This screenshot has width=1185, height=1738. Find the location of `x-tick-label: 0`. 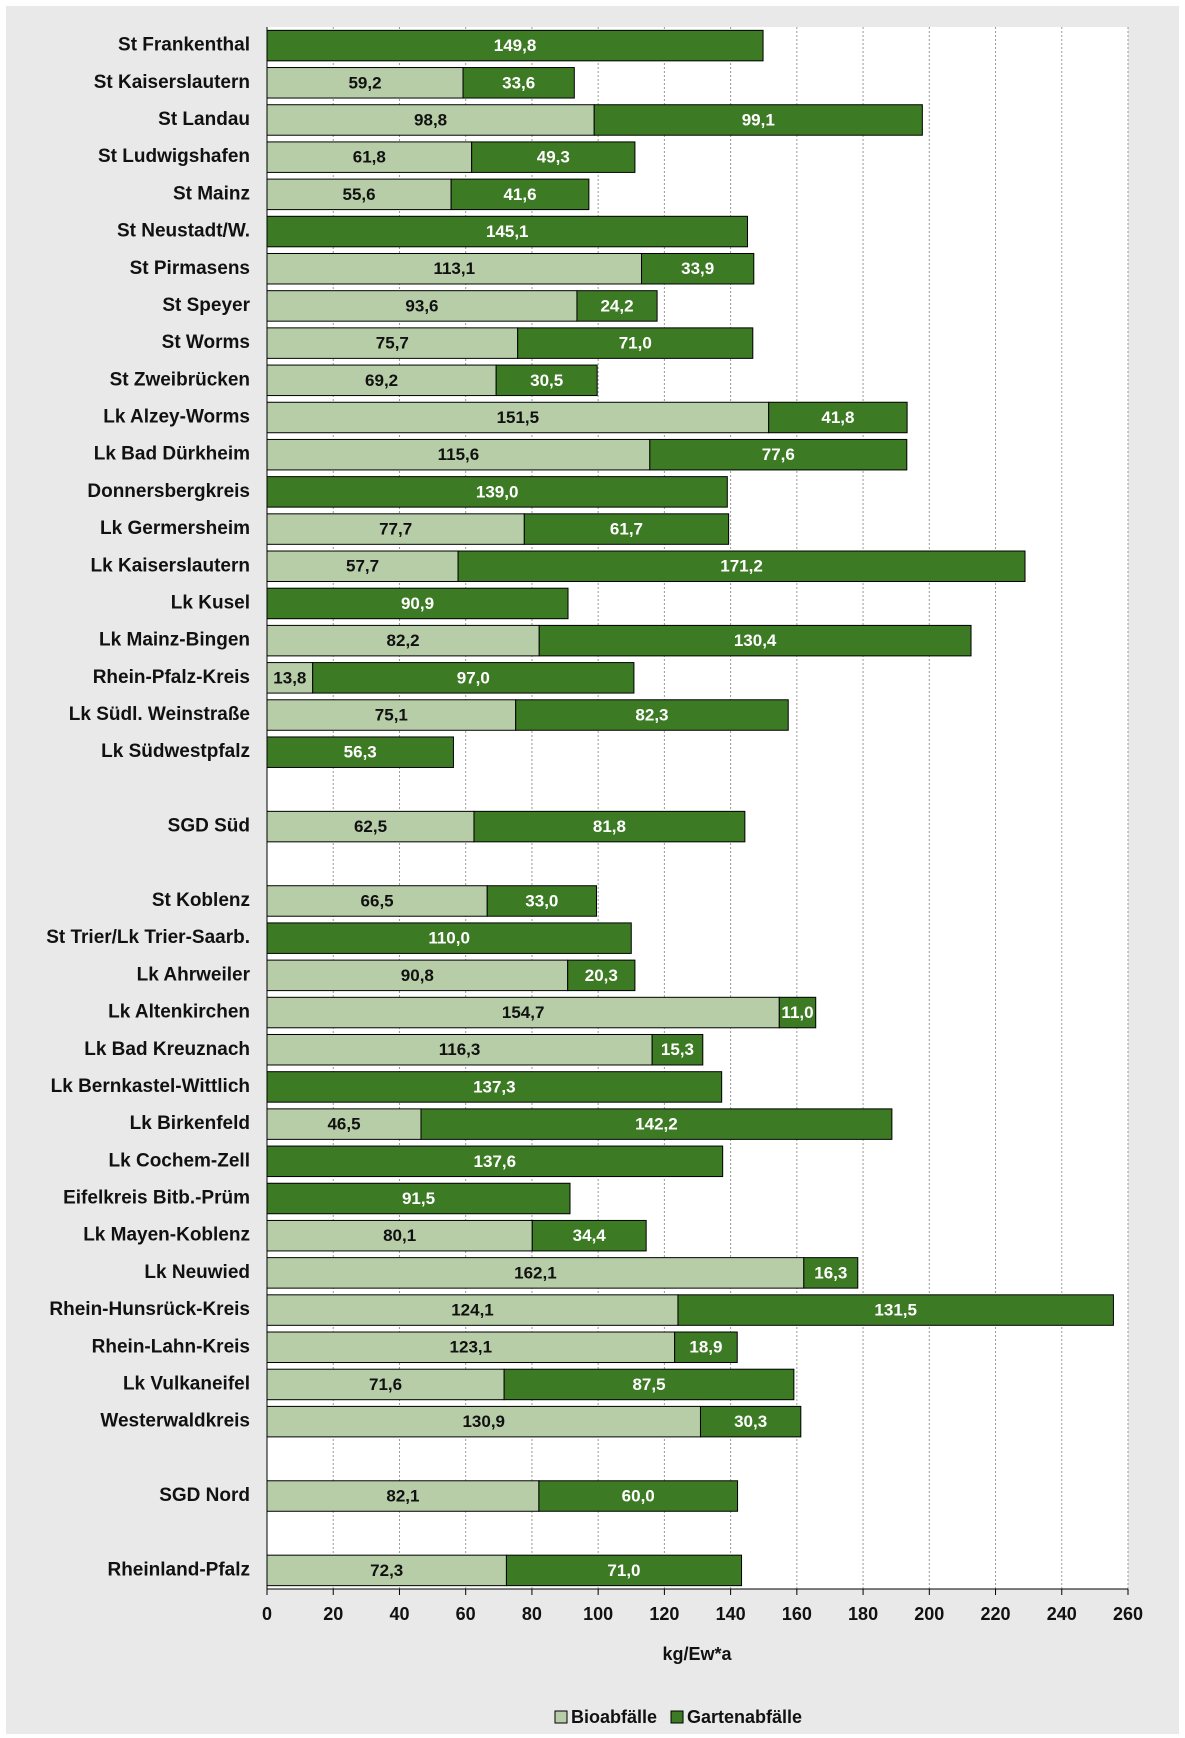

x-tick-label: 0 is located at coordinates (267, 1614).